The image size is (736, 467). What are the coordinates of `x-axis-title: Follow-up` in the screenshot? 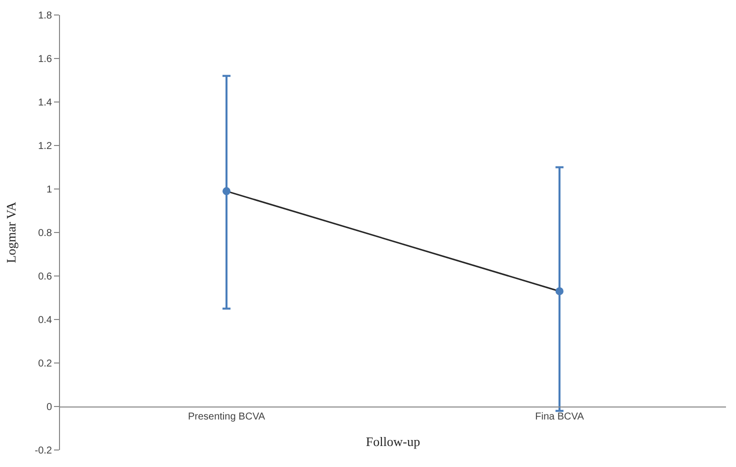 It's located at (393, 442).